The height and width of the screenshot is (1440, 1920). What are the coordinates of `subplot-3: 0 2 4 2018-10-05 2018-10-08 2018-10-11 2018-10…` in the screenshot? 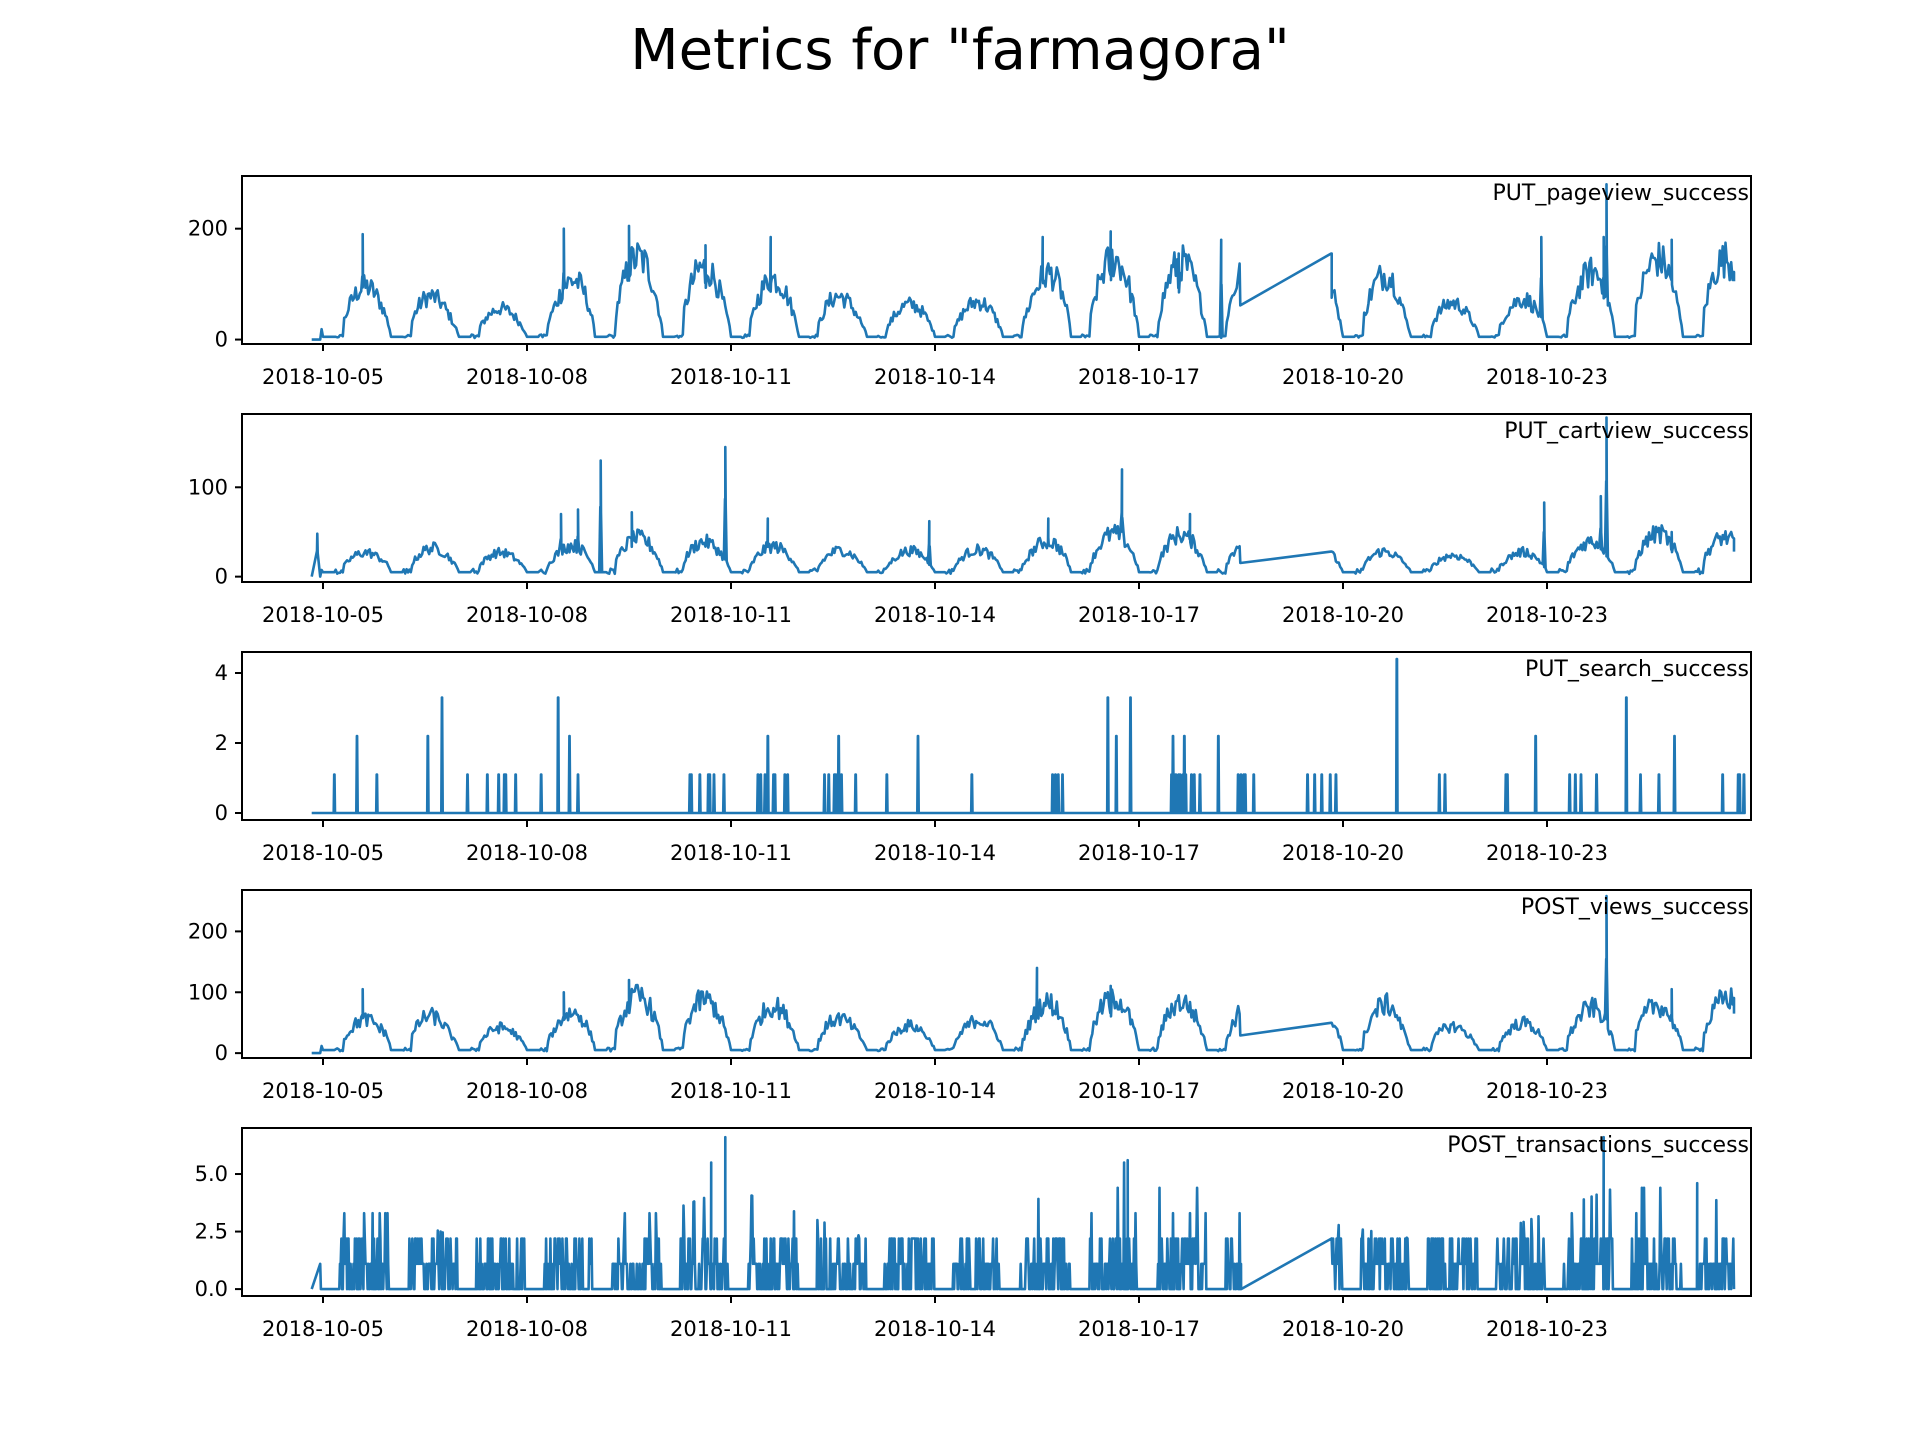 It's located at (983, 758).